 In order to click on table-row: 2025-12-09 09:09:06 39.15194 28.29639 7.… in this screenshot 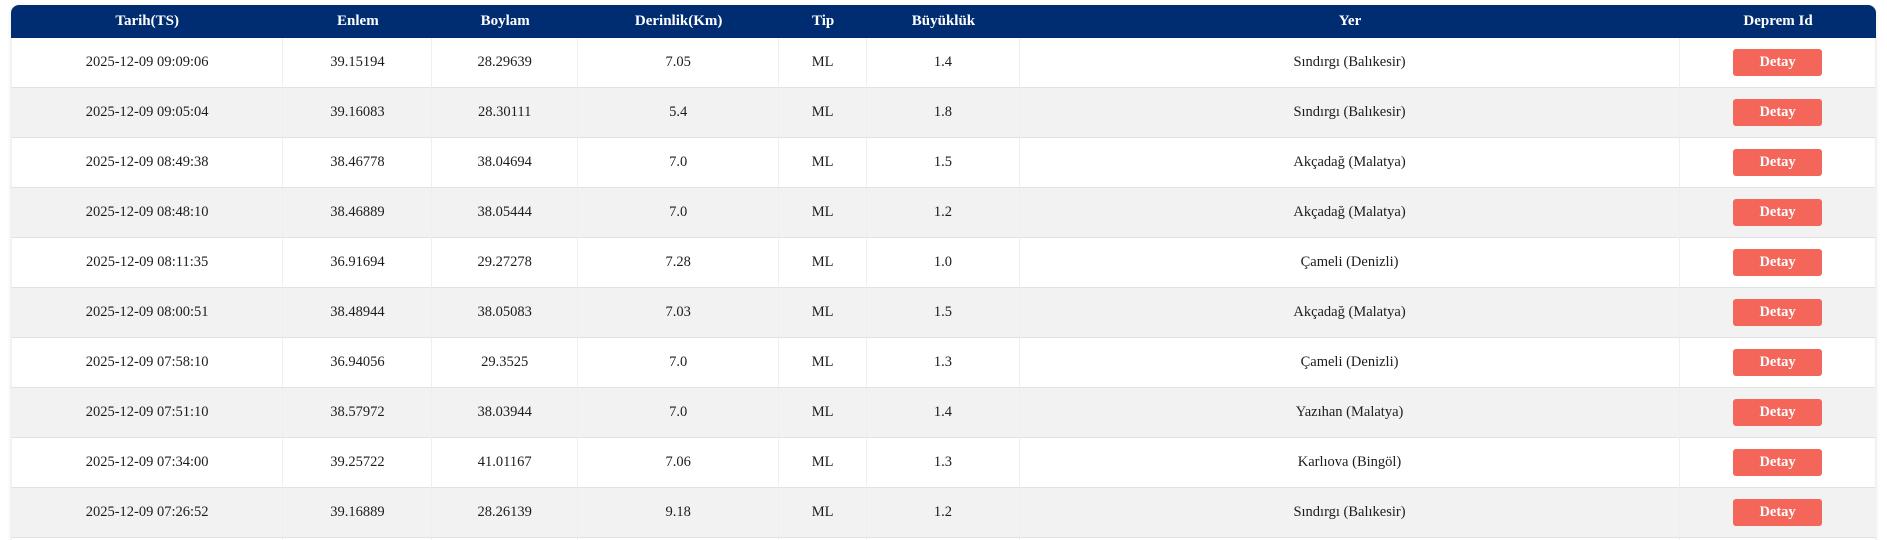, I will do `click(943, 63)`.